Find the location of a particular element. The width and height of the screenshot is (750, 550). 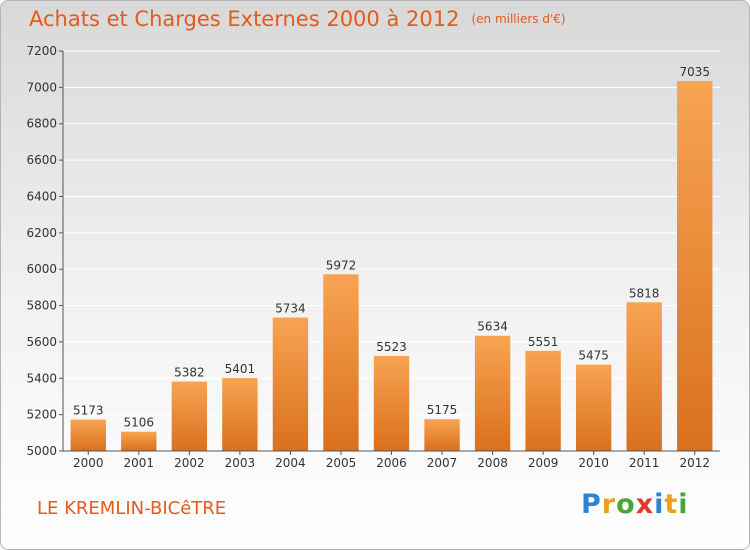

x-tick-label: 2006 is located at coordinates (391, 463).